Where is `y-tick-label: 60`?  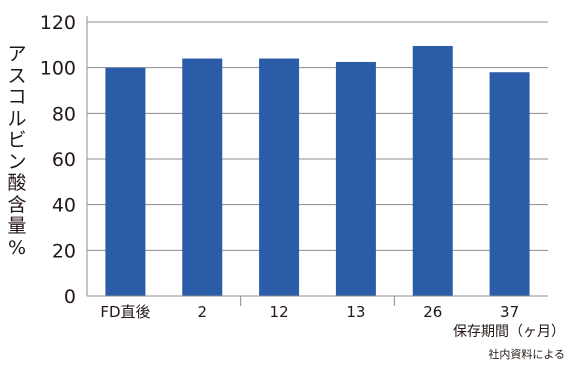
y-tick-label: 60 is located at coordinates (64, 160).